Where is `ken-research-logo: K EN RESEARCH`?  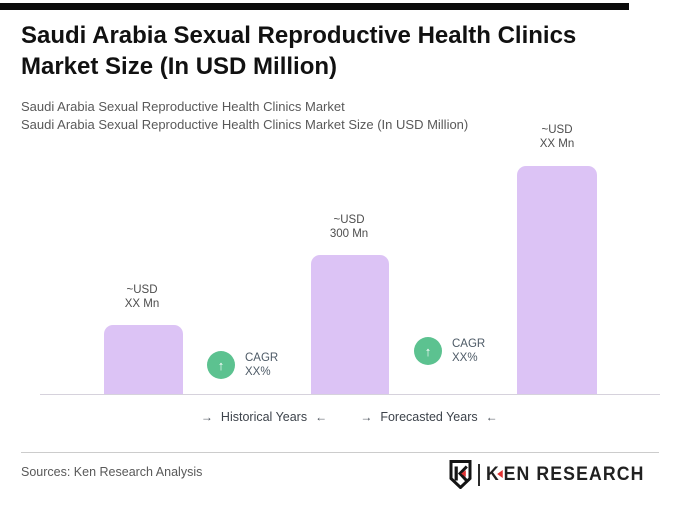 ken-research-logo: K EN RESEARCH is located at coordinates (552, 474).